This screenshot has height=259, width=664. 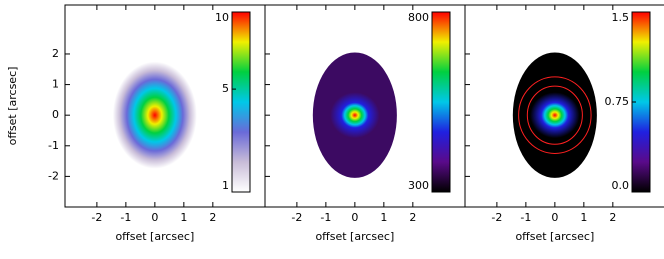 What do you see at coordinates (225, 88) in the screenshot?
I see `colorbar-tick-label: 5` at bounding box center [225, 88].